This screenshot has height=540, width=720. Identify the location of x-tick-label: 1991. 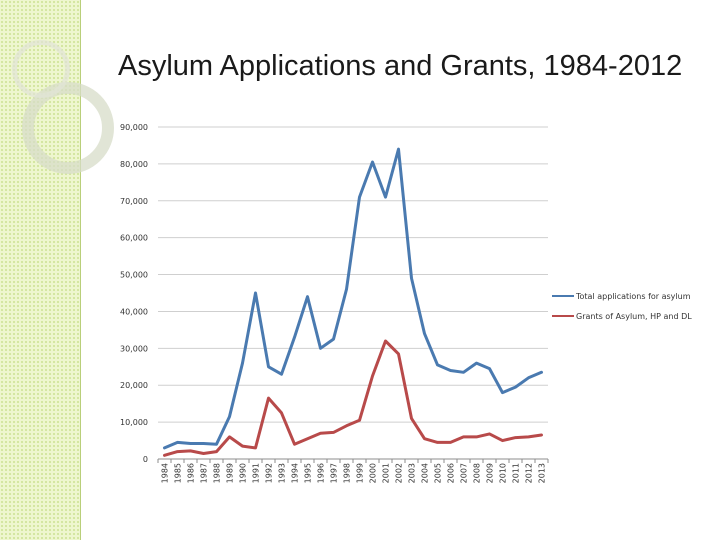
(256, 473).